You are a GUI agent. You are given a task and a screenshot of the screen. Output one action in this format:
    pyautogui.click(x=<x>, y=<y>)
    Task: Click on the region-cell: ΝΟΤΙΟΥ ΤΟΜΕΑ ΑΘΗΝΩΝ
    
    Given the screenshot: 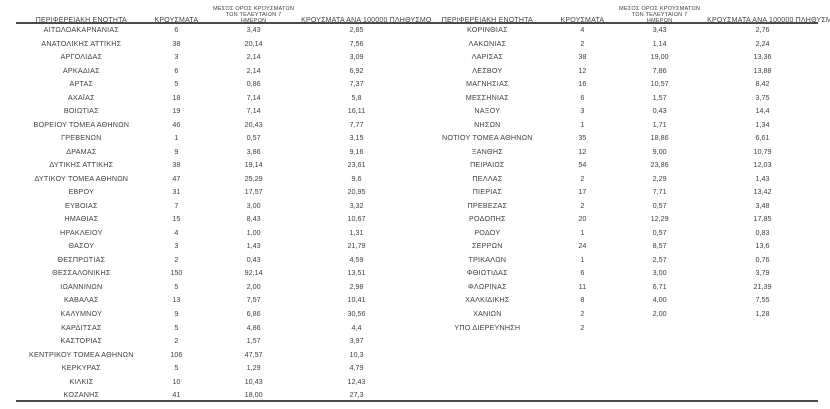 What is the action you would take?
    pyautogui.click(x=487, y=138)
    